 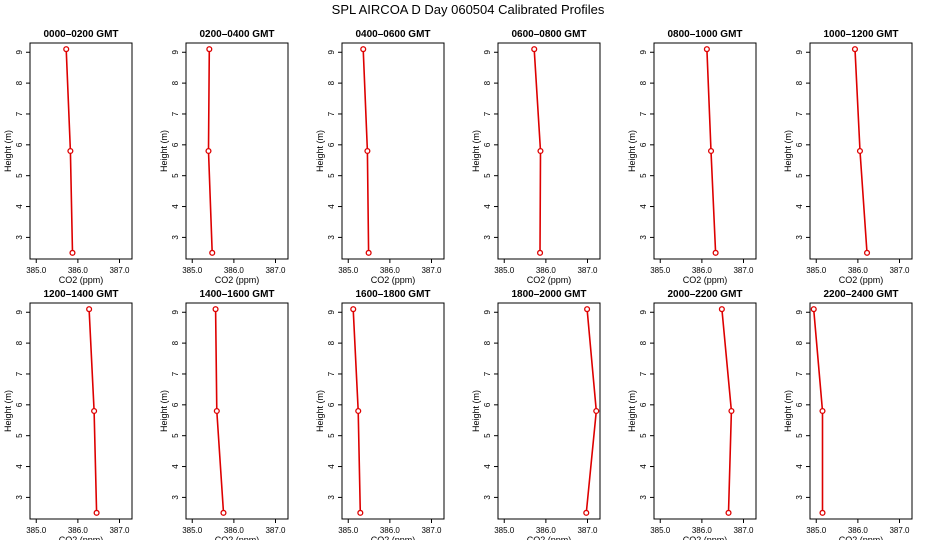 What do you see at coordinates (236, 294) in the screenshot?
I see `panel-title: 1400–1600 GMT` at bounding box center [236, 294].